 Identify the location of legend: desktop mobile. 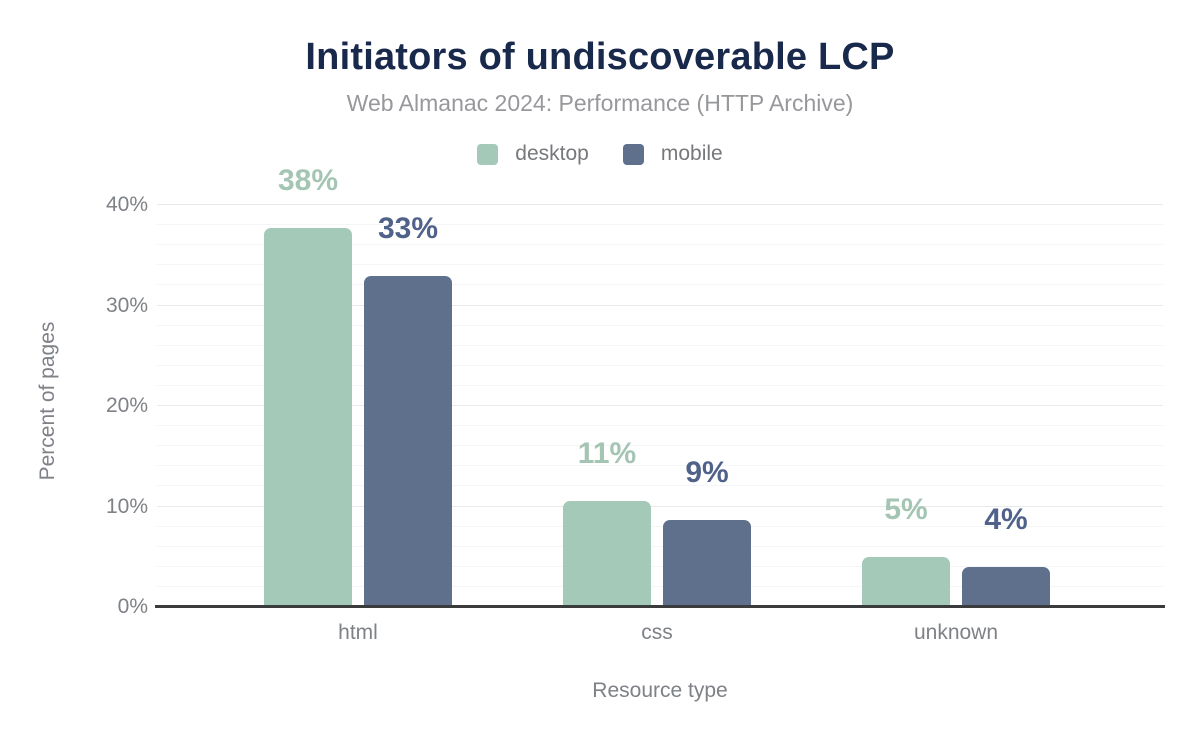
(600, 154).